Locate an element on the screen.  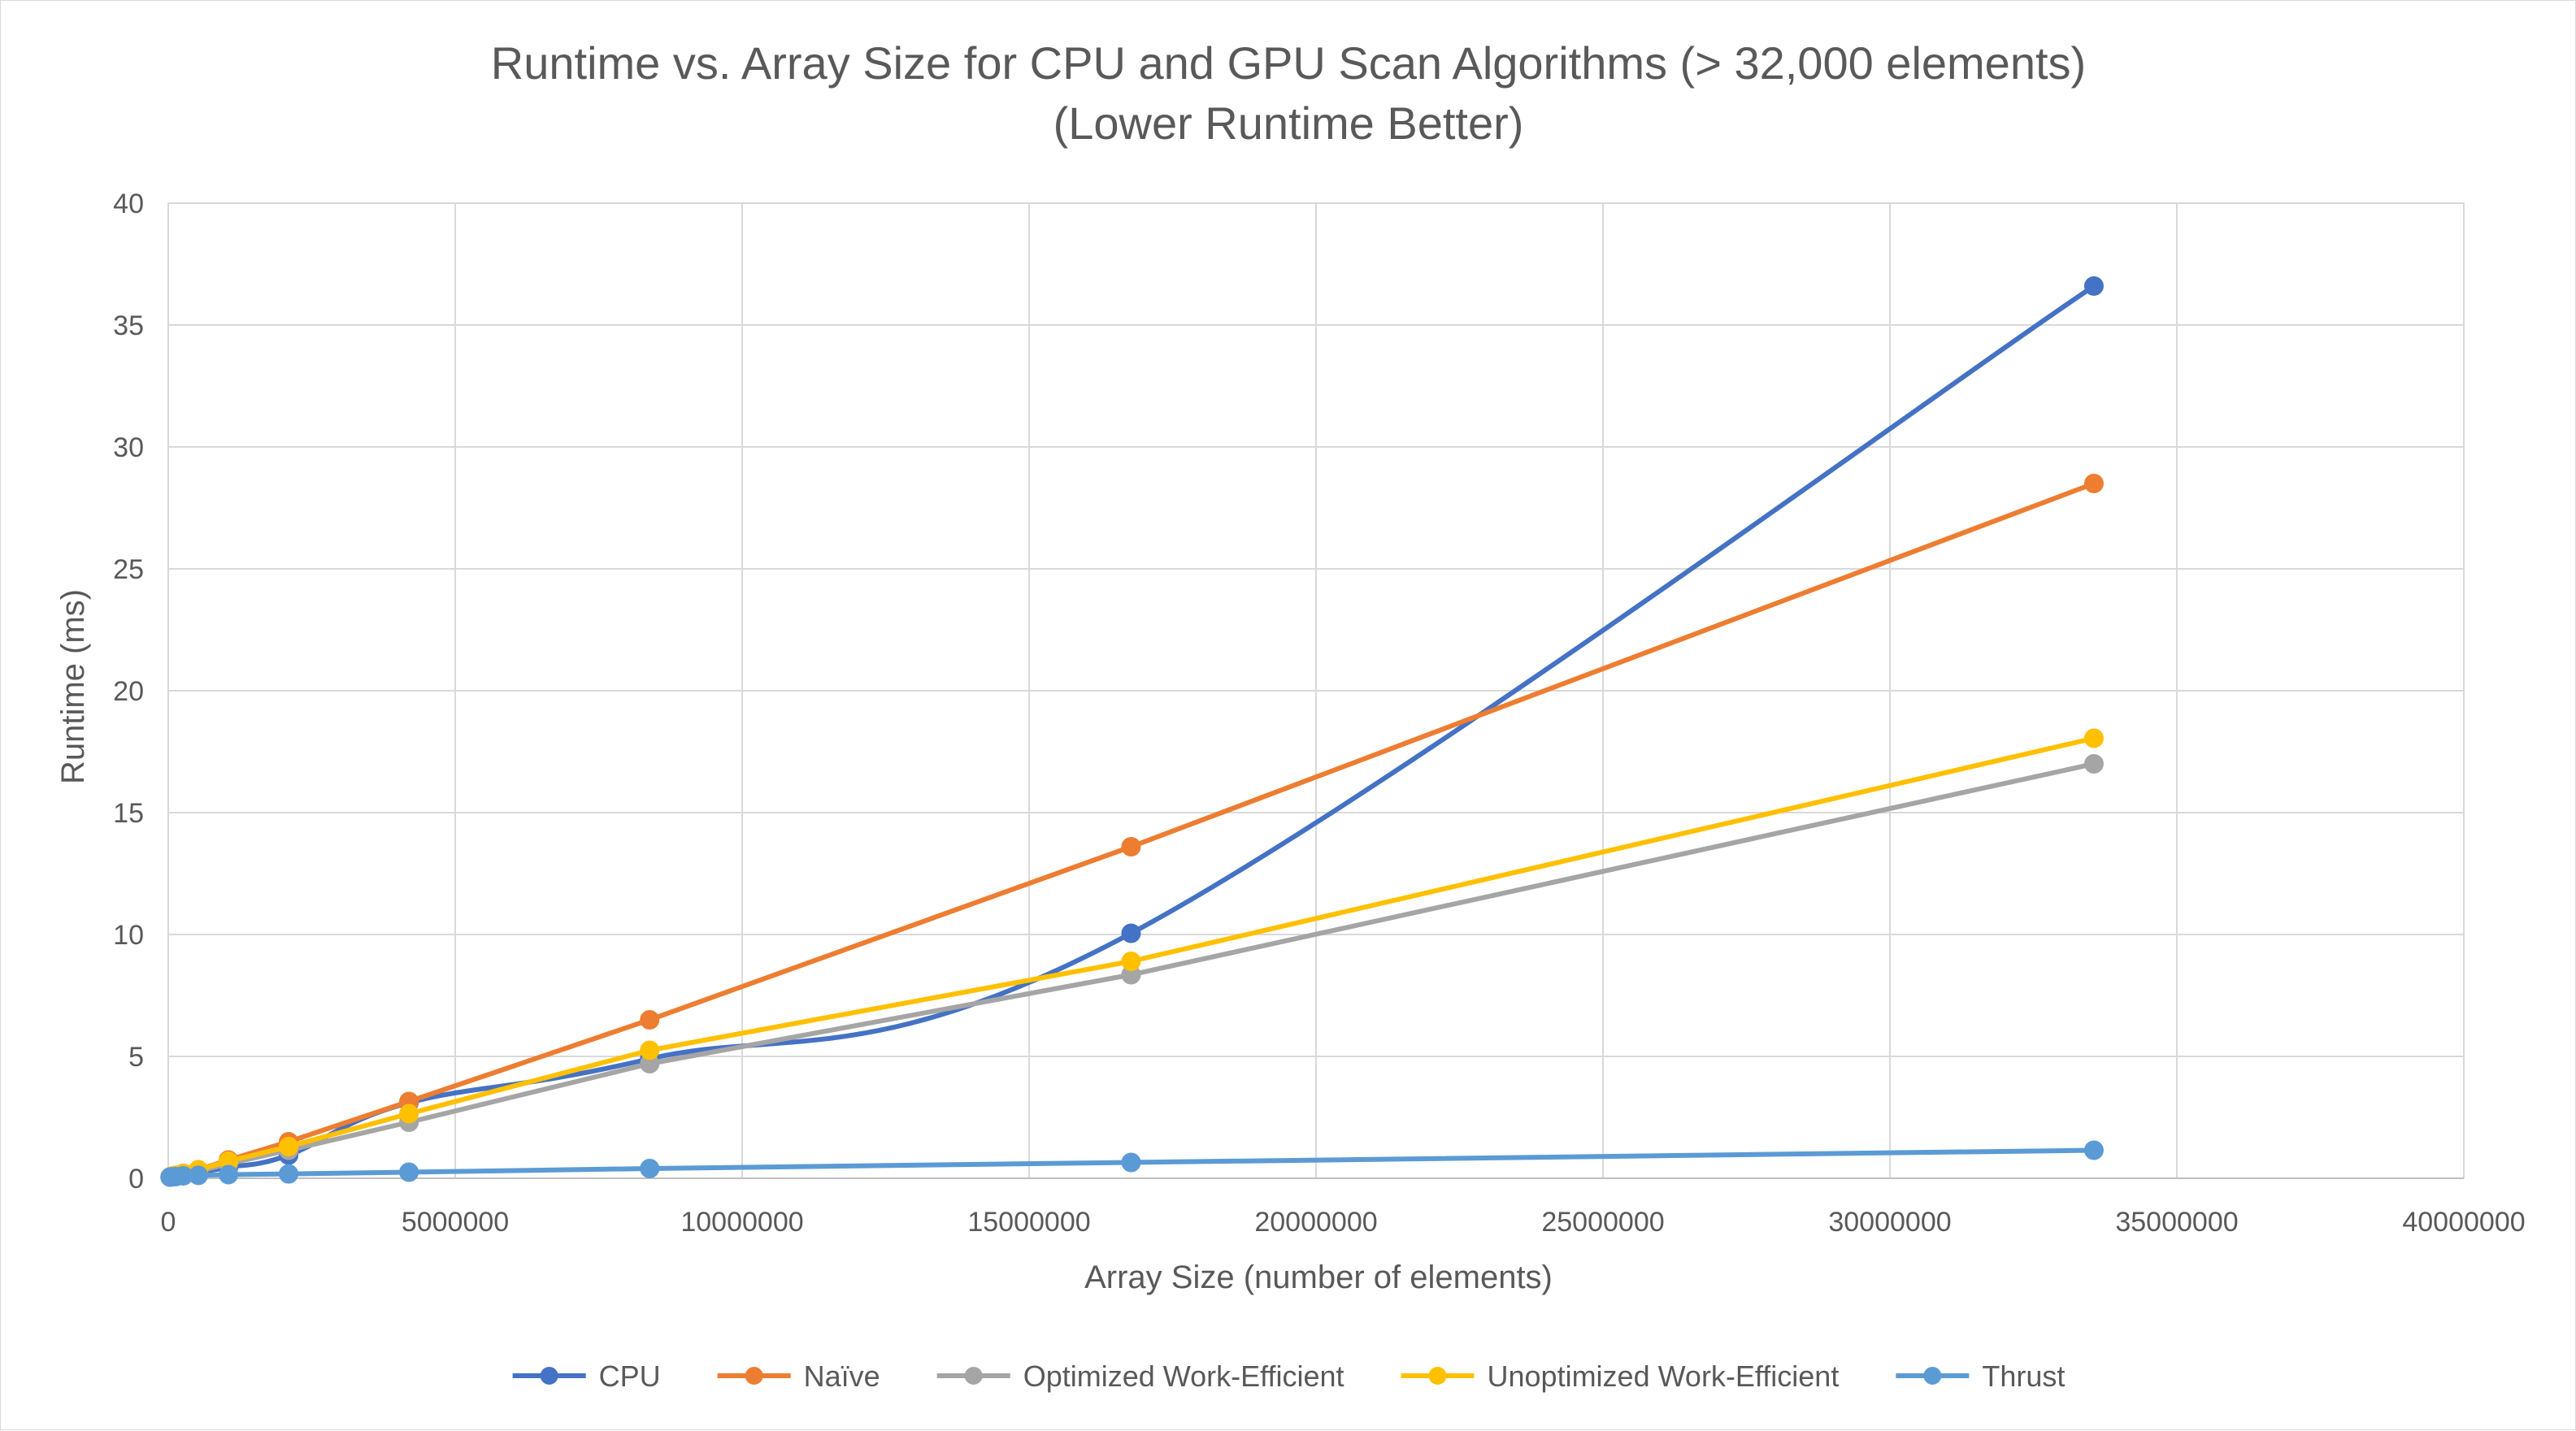
legend-item: Optimized Work-Efficient is located at coordinates (1140, 1376).